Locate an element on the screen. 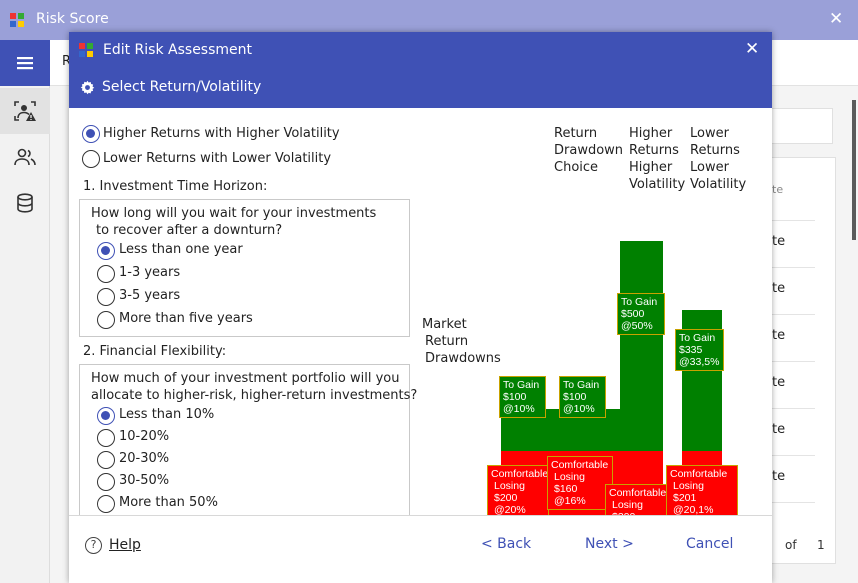 The image size is (858, 583). loss-label: Comfortable Losing $200 @20% is located at coordinates (518, 490).